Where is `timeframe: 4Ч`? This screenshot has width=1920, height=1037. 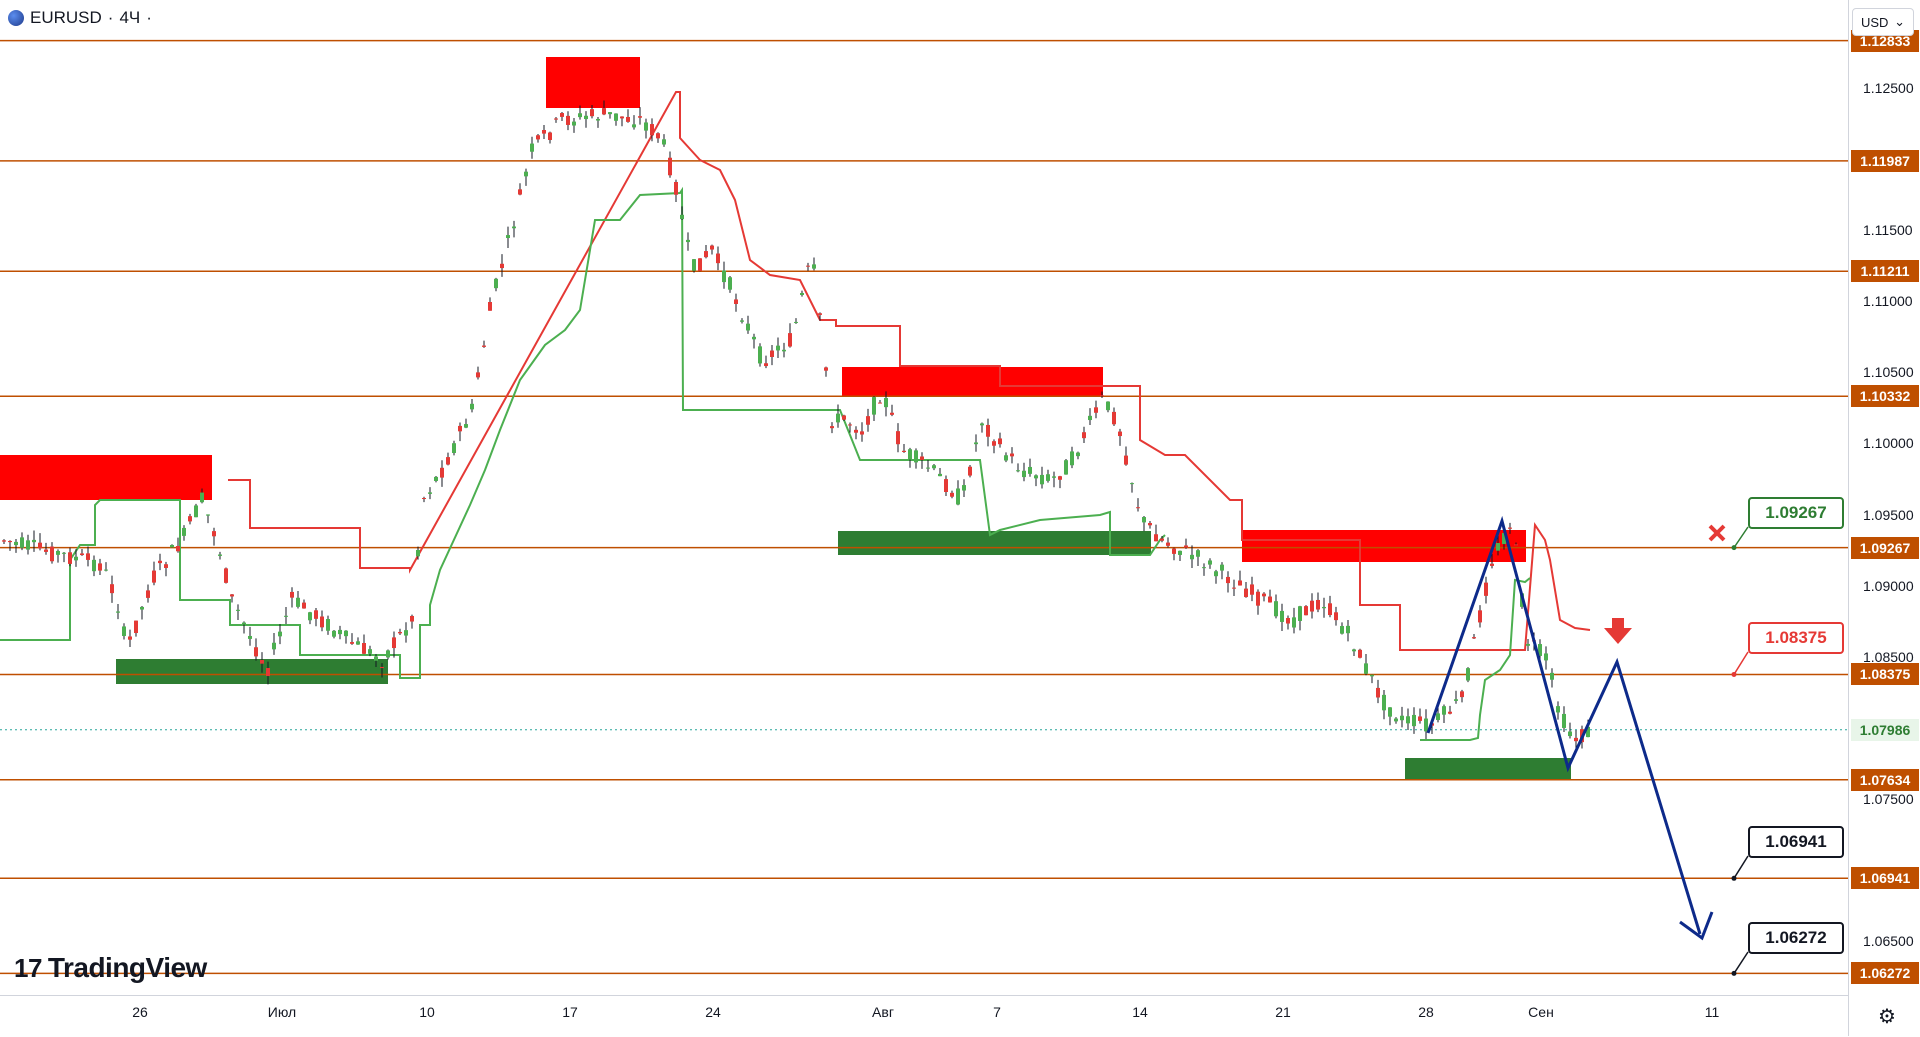
timeframe: 4Ч is located at coordinates (130, 17).